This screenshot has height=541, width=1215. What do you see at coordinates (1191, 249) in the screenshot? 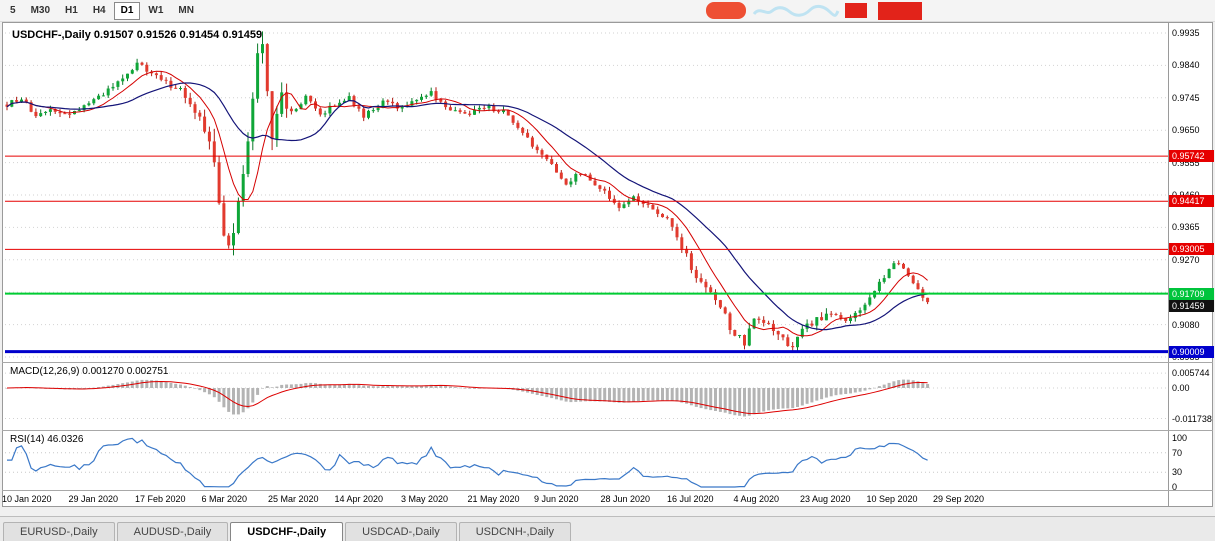
I see `price-level-badge: 0.93005` at bounding box center [1191, 249].